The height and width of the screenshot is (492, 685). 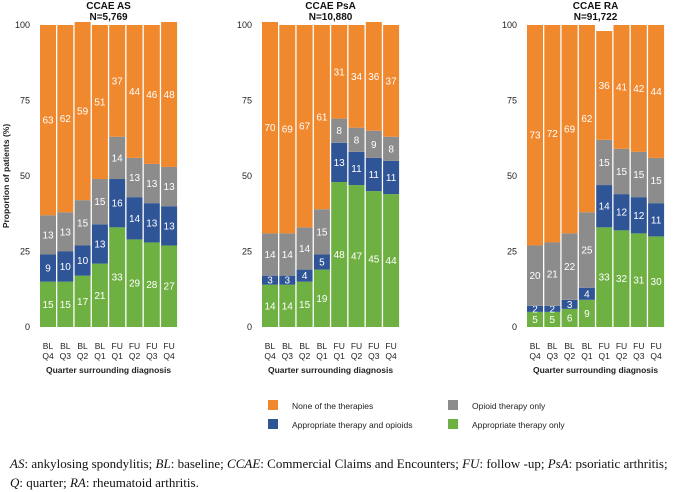 What do you see at coordinates (558, 463) in the screenshot?
I see `caption-abbreviation: PsA` at bounding box center [558, 463].